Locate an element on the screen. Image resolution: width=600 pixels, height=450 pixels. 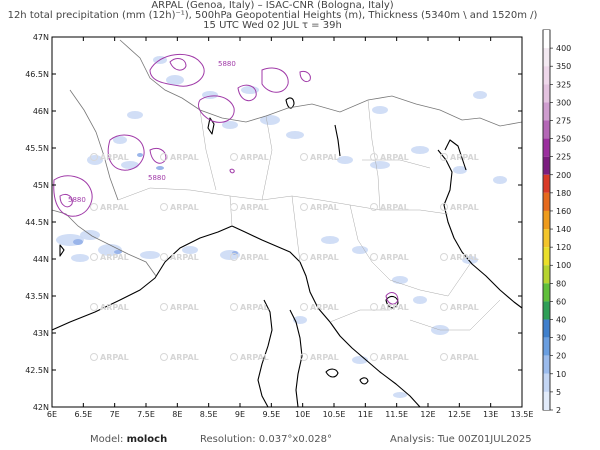
colorbar-label: 80 is located at coordinates (561, 283).